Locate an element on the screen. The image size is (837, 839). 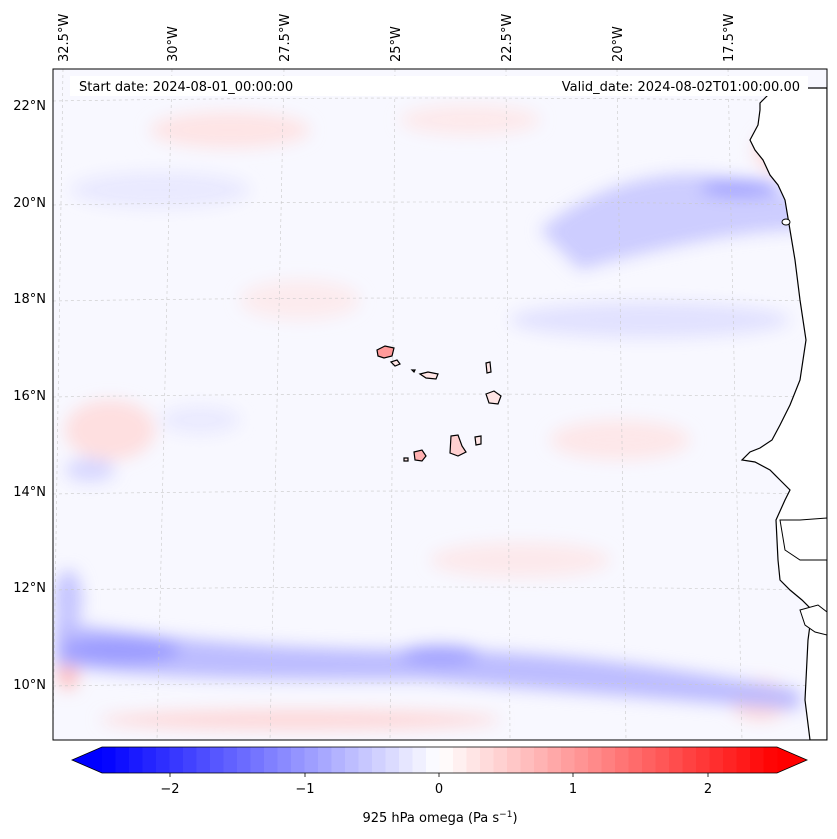
colorbar-tick-label: 1 is located at coordinates (573, 789).